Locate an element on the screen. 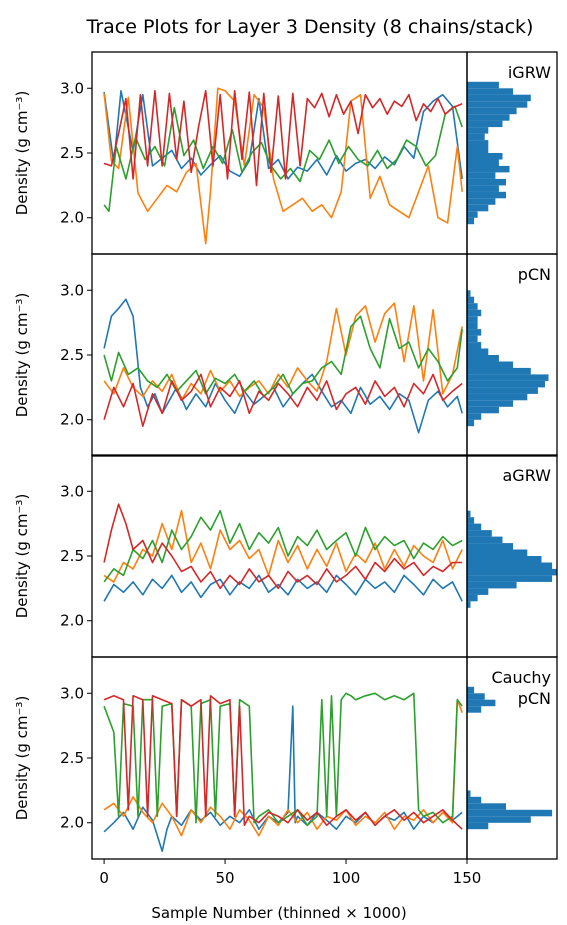 Image resolution: width=567 pixels, height=925 pixels. x-tick-label: 0 is located at coordinates (104, 878).